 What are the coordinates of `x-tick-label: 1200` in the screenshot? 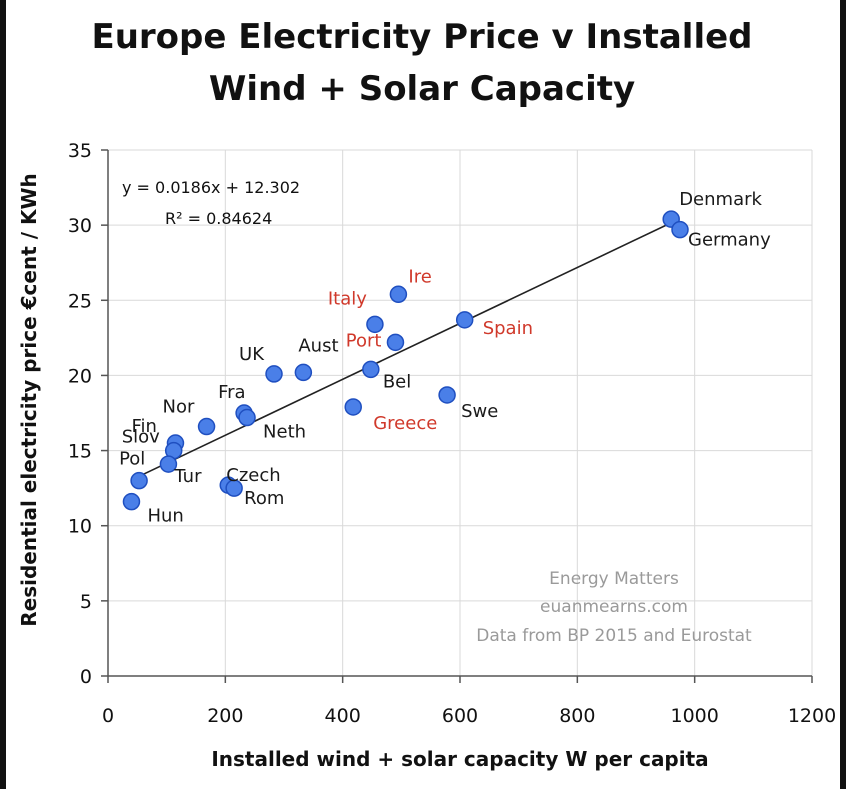 It's located at (812, 716).